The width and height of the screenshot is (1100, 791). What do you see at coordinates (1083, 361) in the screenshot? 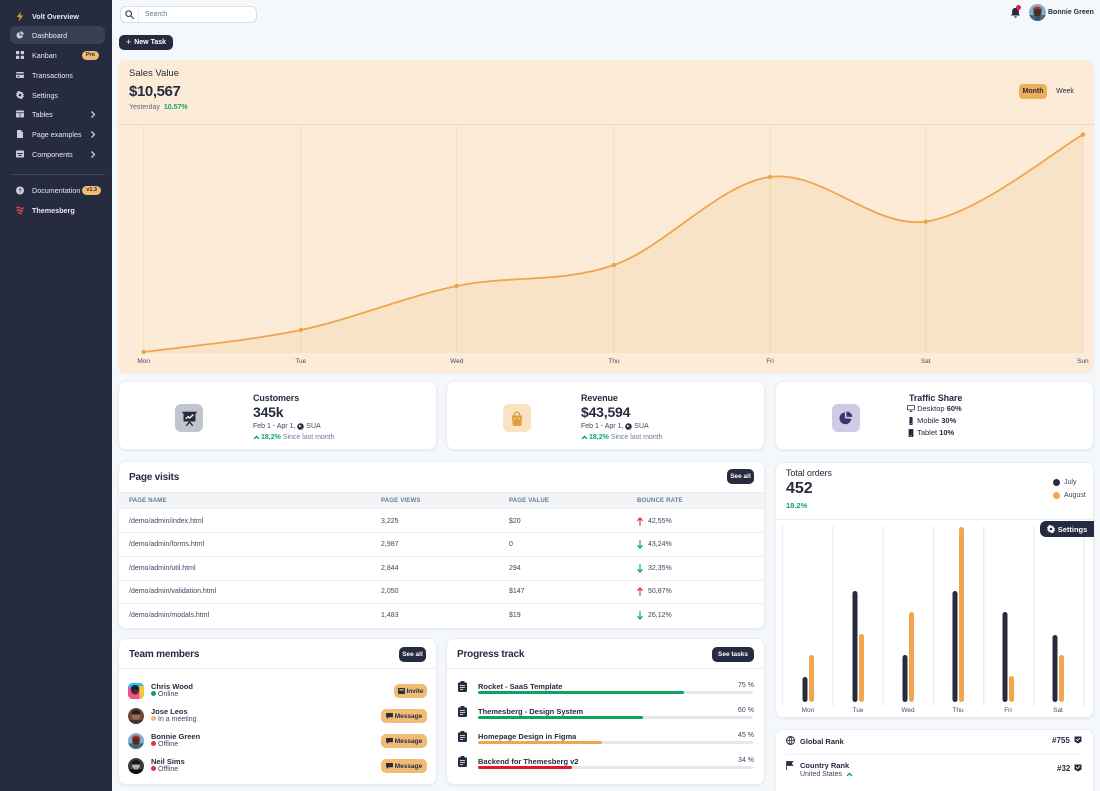
I see `svg-text: Sun` at bounding box center [1083, 361].